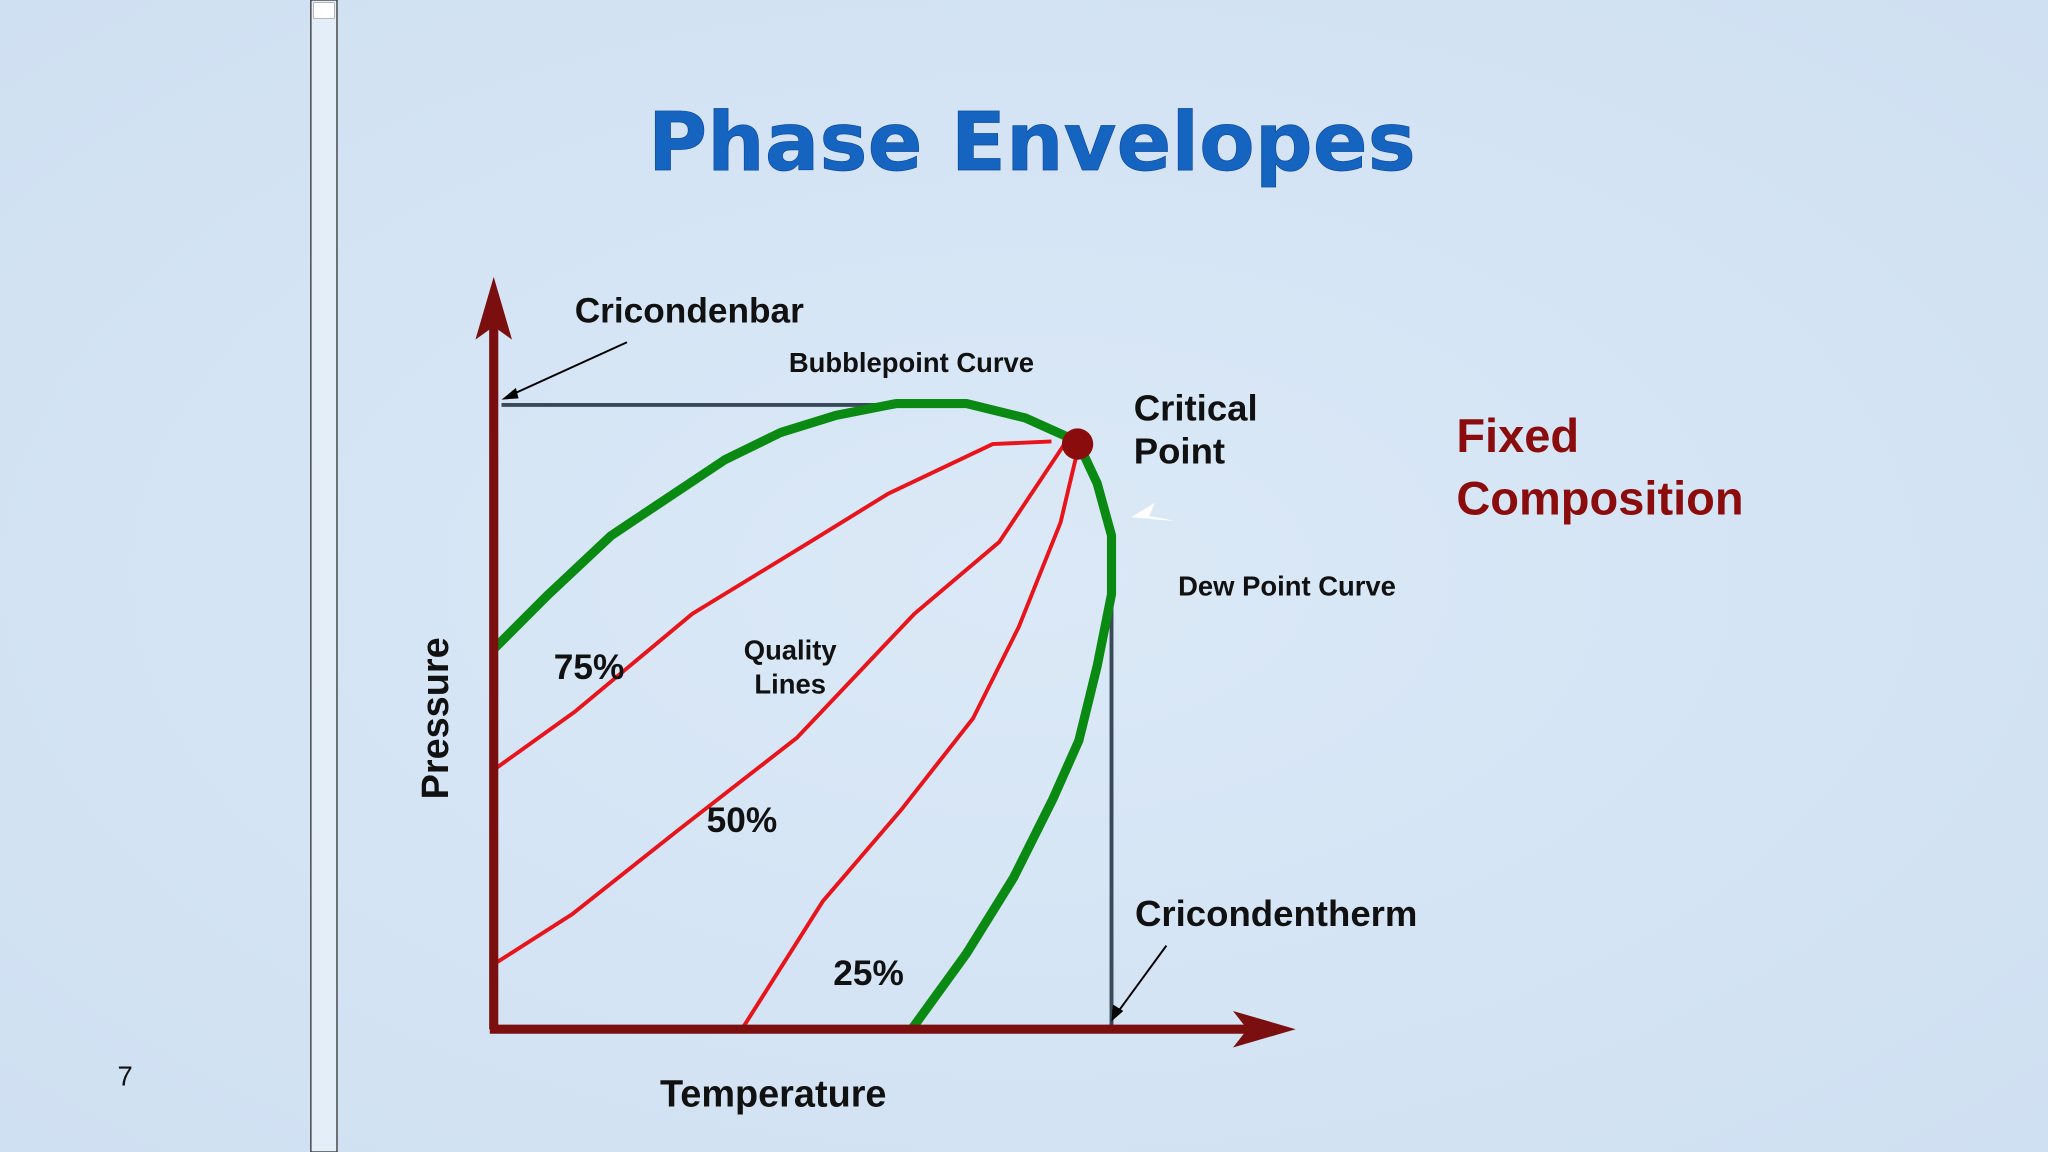  I want to click on label: Quality Lines, so click(791, 667).